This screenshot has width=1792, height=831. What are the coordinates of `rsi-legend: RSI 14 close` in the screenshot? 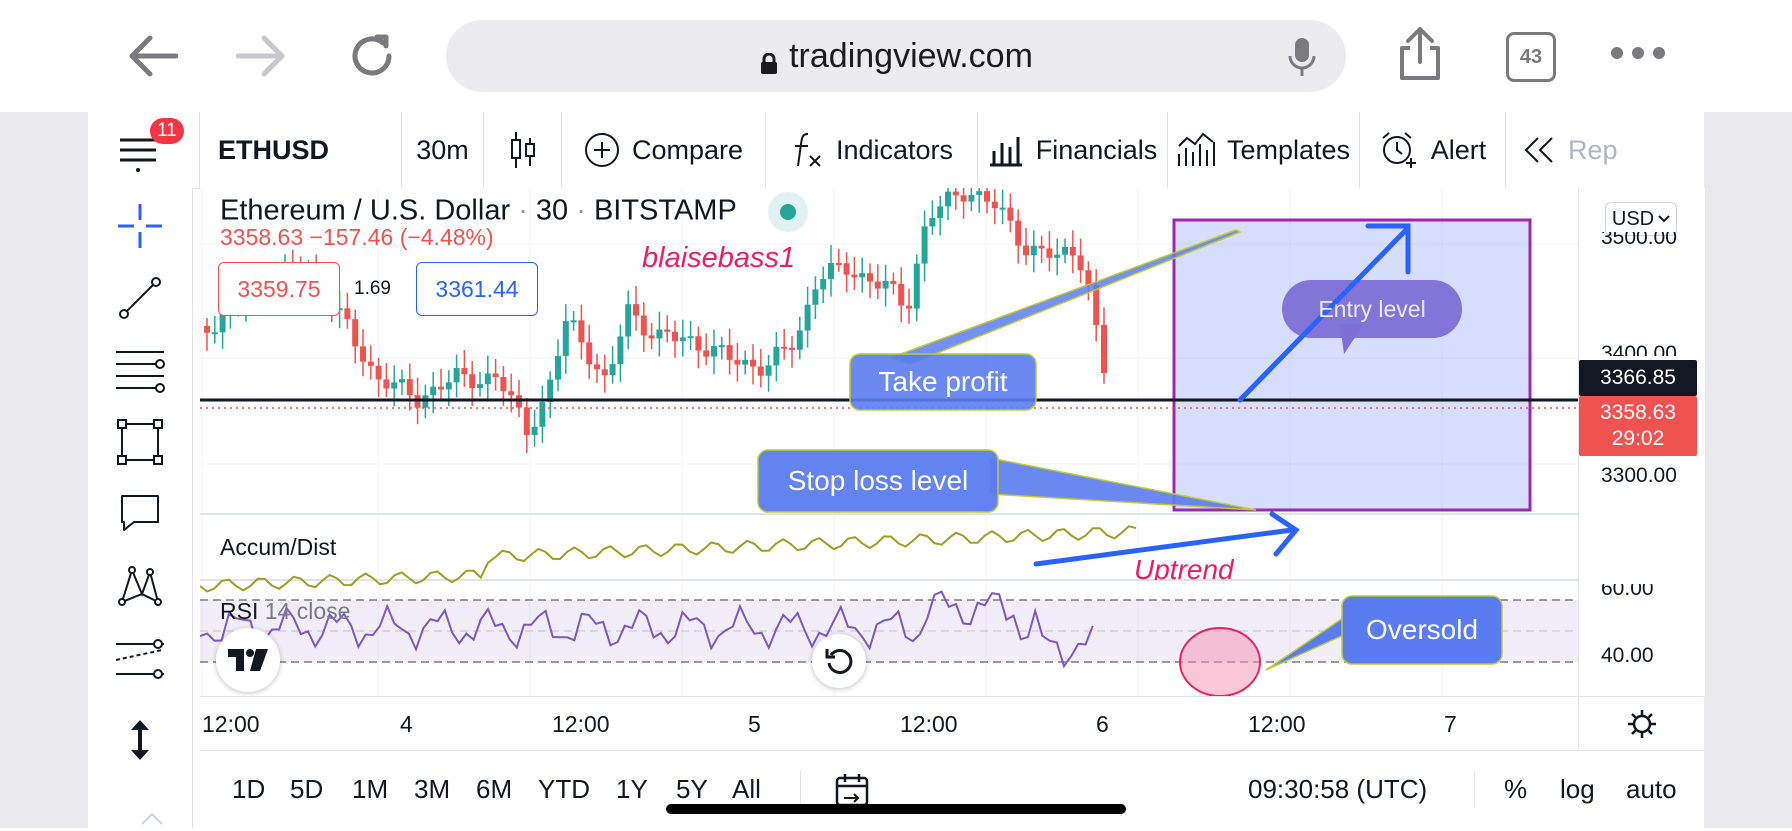 It's located at (285, 611).